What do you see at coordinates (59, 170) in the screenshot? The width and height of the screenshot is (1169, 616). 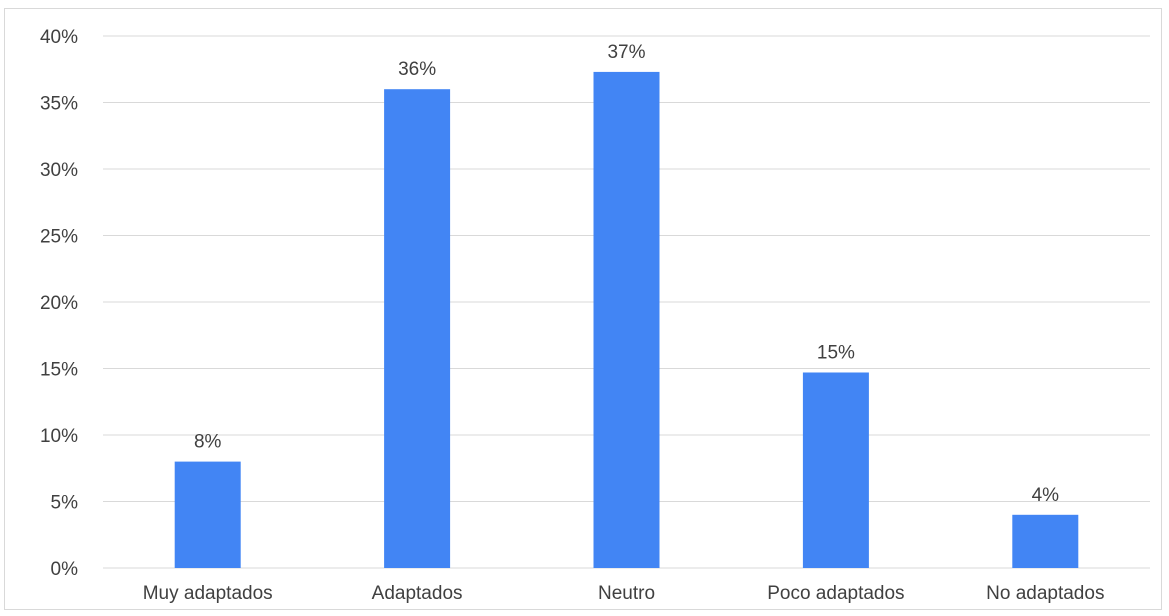 I see `y-tick-label: 30%` at bounding box center [59, 170].